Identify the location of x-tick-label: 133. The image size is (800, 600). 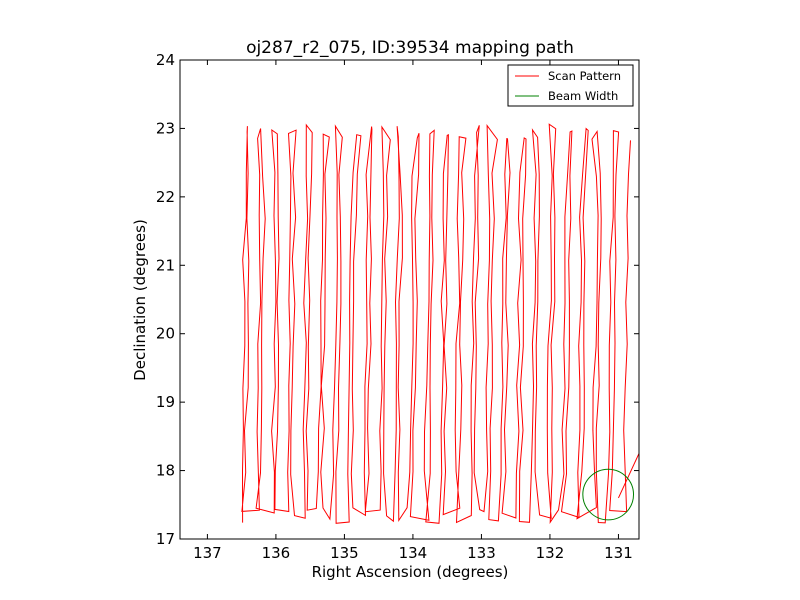
(481, 553).